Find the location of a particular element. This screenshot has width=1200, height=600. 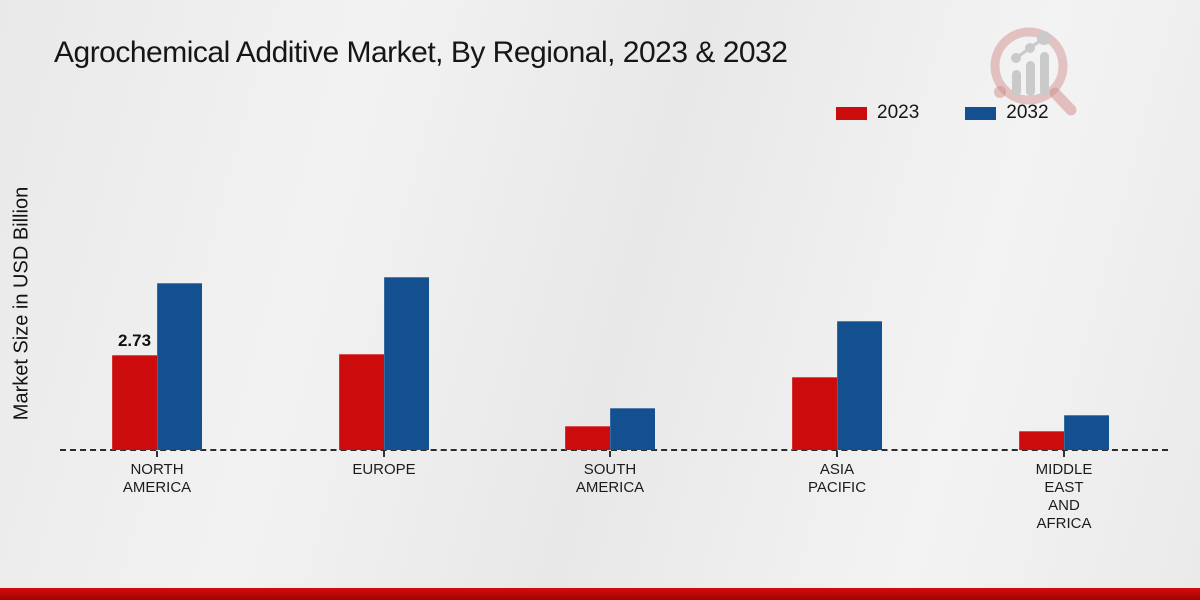

magnifier-bar-chart-logo is located at coordinates (1036, 72).